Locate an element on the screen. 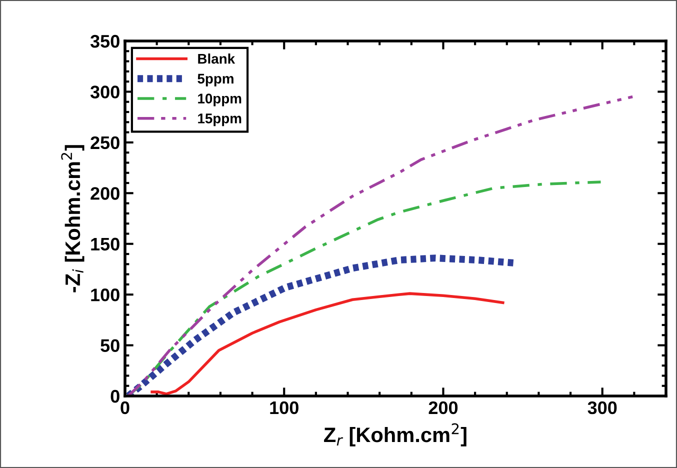 Image resolution: width=677 pixels, height=468 pixels. legend-label: 5ppm is located at coordinates (216, 80).